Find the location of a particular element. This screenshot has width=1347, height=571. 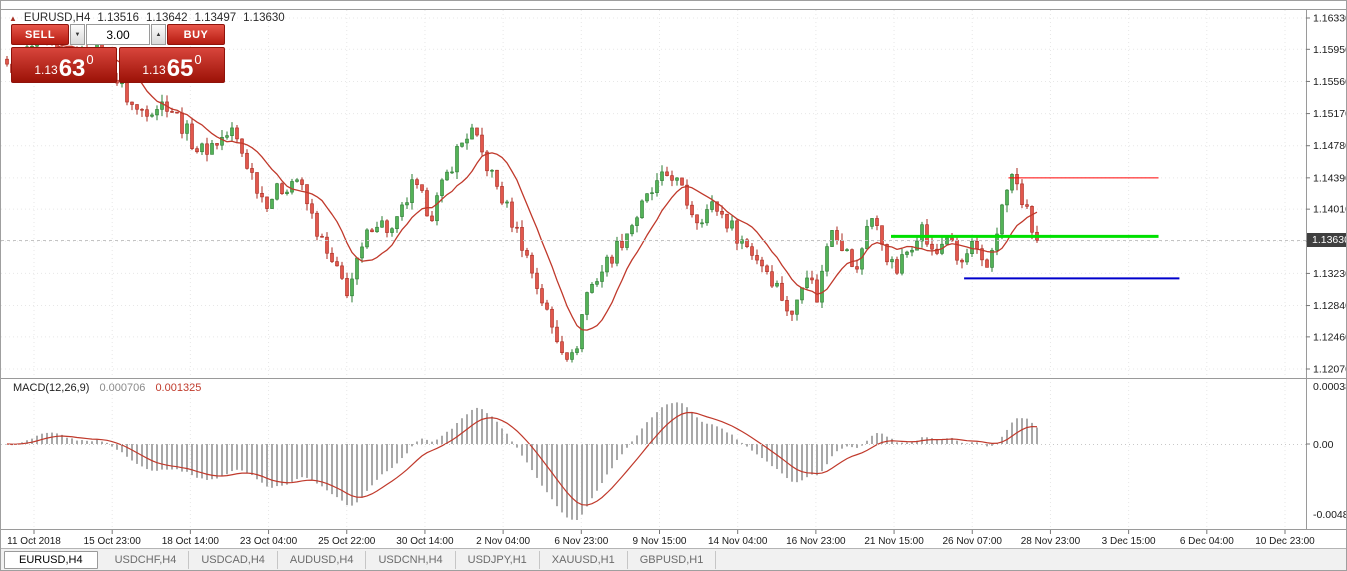

time-axis is located at coordinates (653, 539).